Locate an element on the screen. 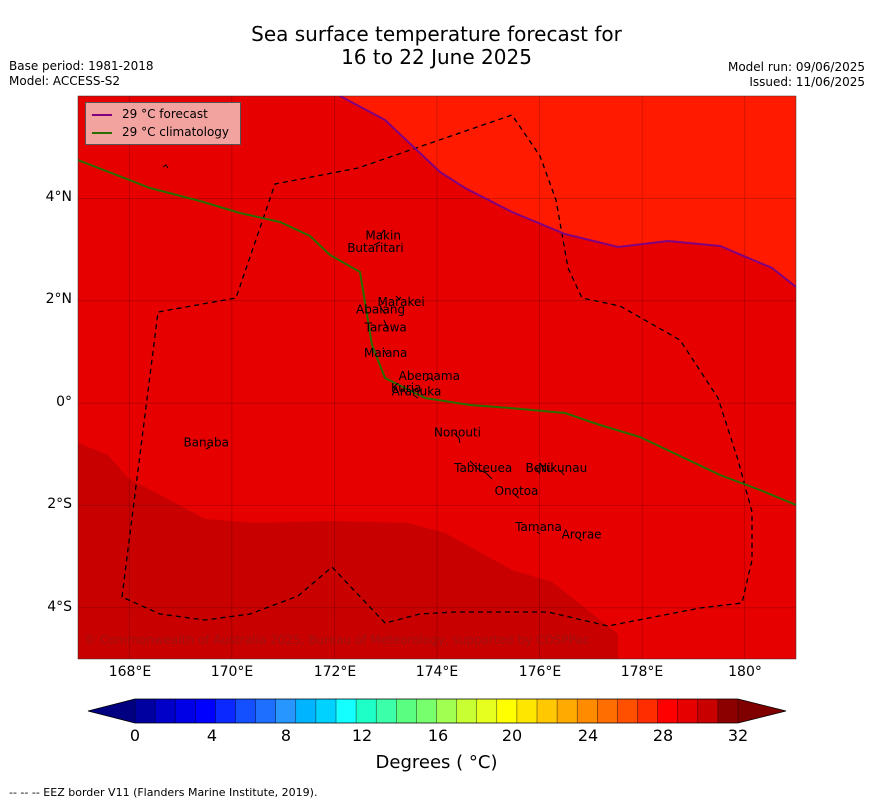 This screenshot has height=804, width=873. place-label: Abaiang is located at coordinates (380, 310).